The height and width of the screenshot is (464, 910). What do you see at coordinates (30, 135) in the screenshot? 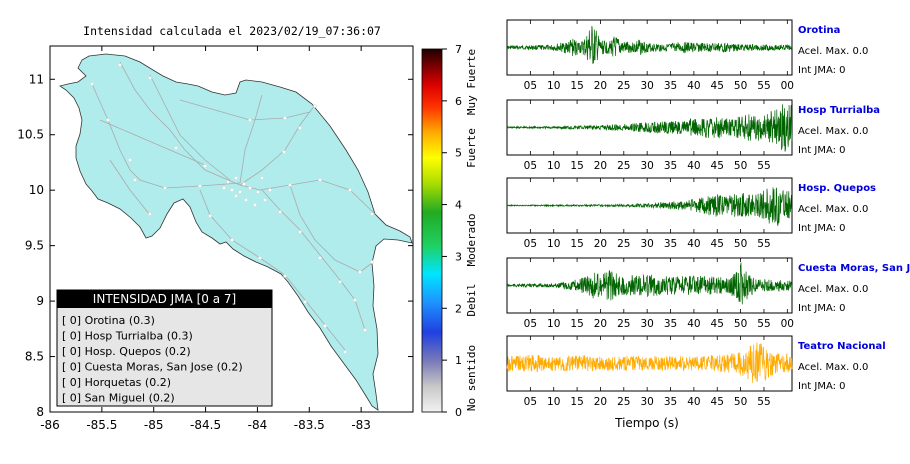
I see `map-y-tick-label: 10.5` at bounding box center [30, 135].